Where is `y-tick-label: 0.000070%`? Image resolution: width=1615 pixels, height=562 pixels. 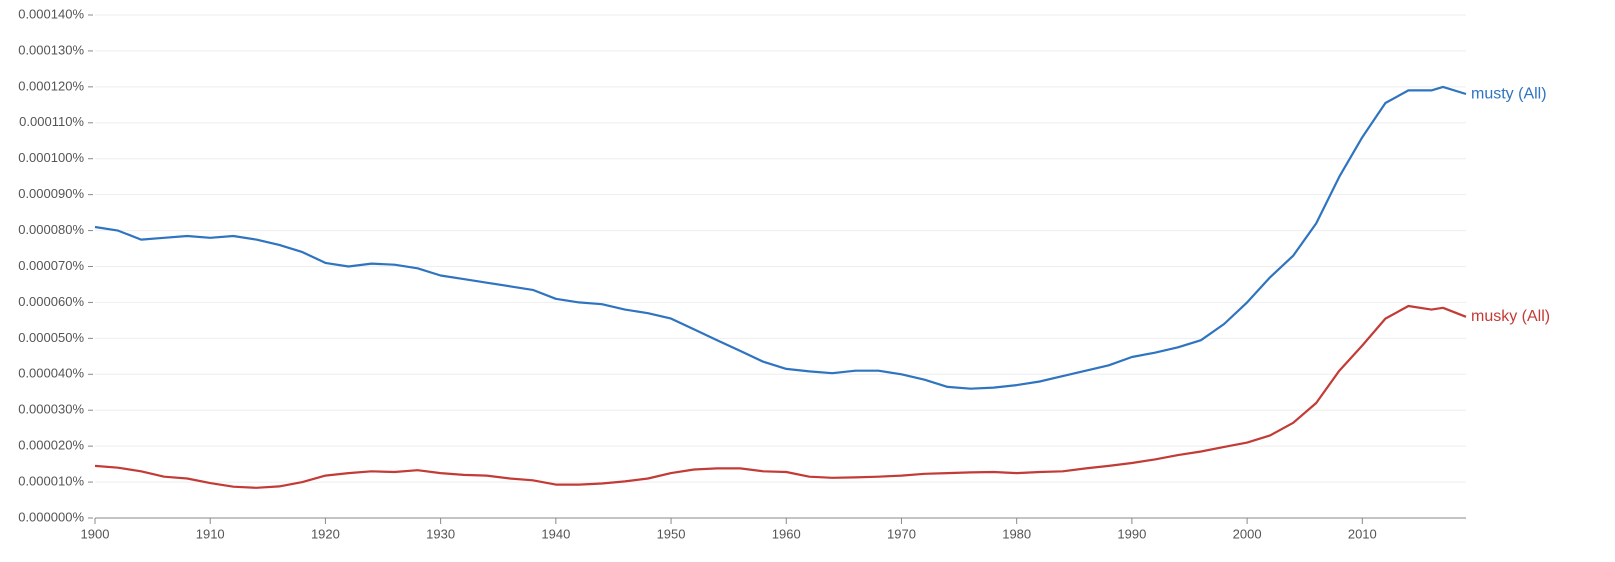
y-tick-label: 0.000070% is located at coordinates (51, 265).